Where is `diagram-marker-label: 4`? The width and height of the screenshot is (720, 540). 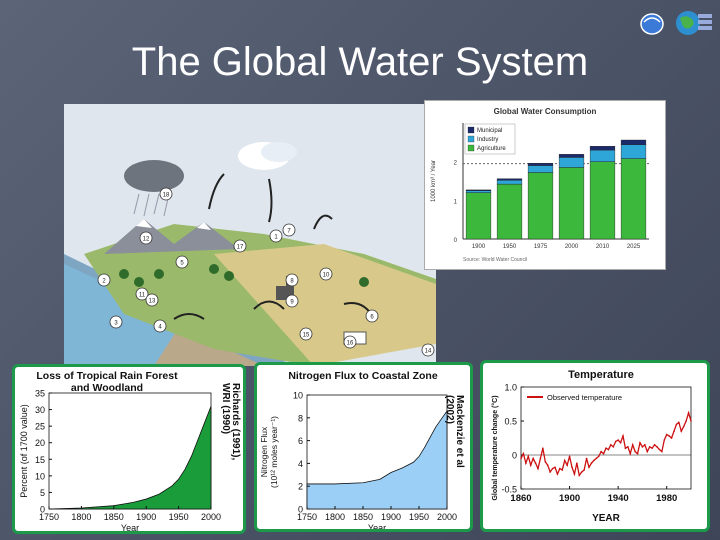
diagram-marker-label: 4 is located at coordinates (160, 328).